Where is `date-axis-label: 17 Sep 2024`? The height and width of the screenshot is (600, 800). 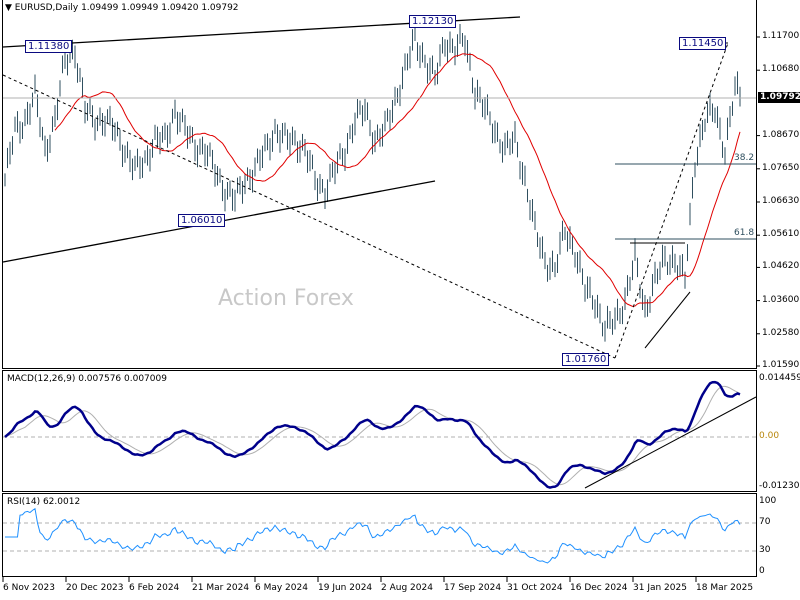
date-axis-label: 17 Sep 2024 is located at coordinates (473, 588).